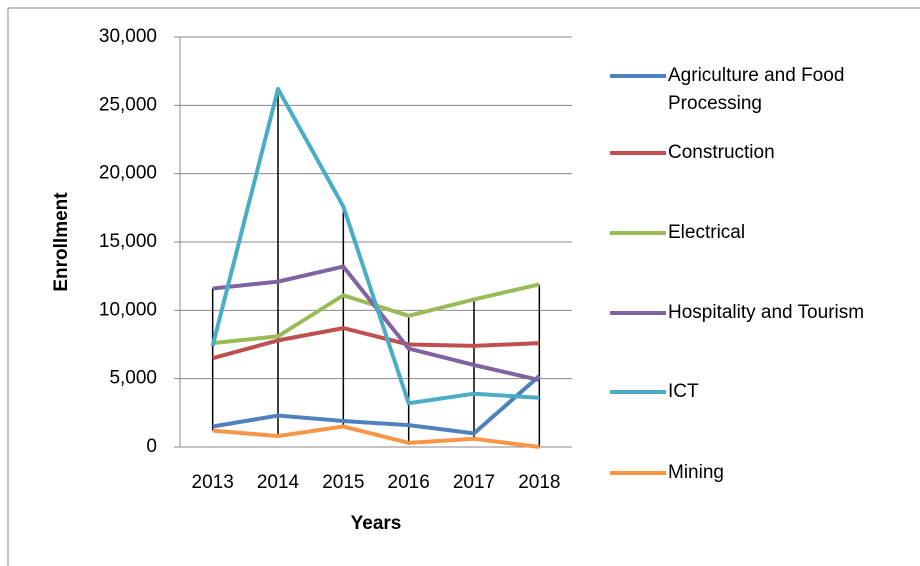 Image resolution: width=920 pixels, height=566 pixels. What do you see at coordinates (721, 152) in the screenshot?
I see `legend-label: Construction` at bounding box center [721, 152].